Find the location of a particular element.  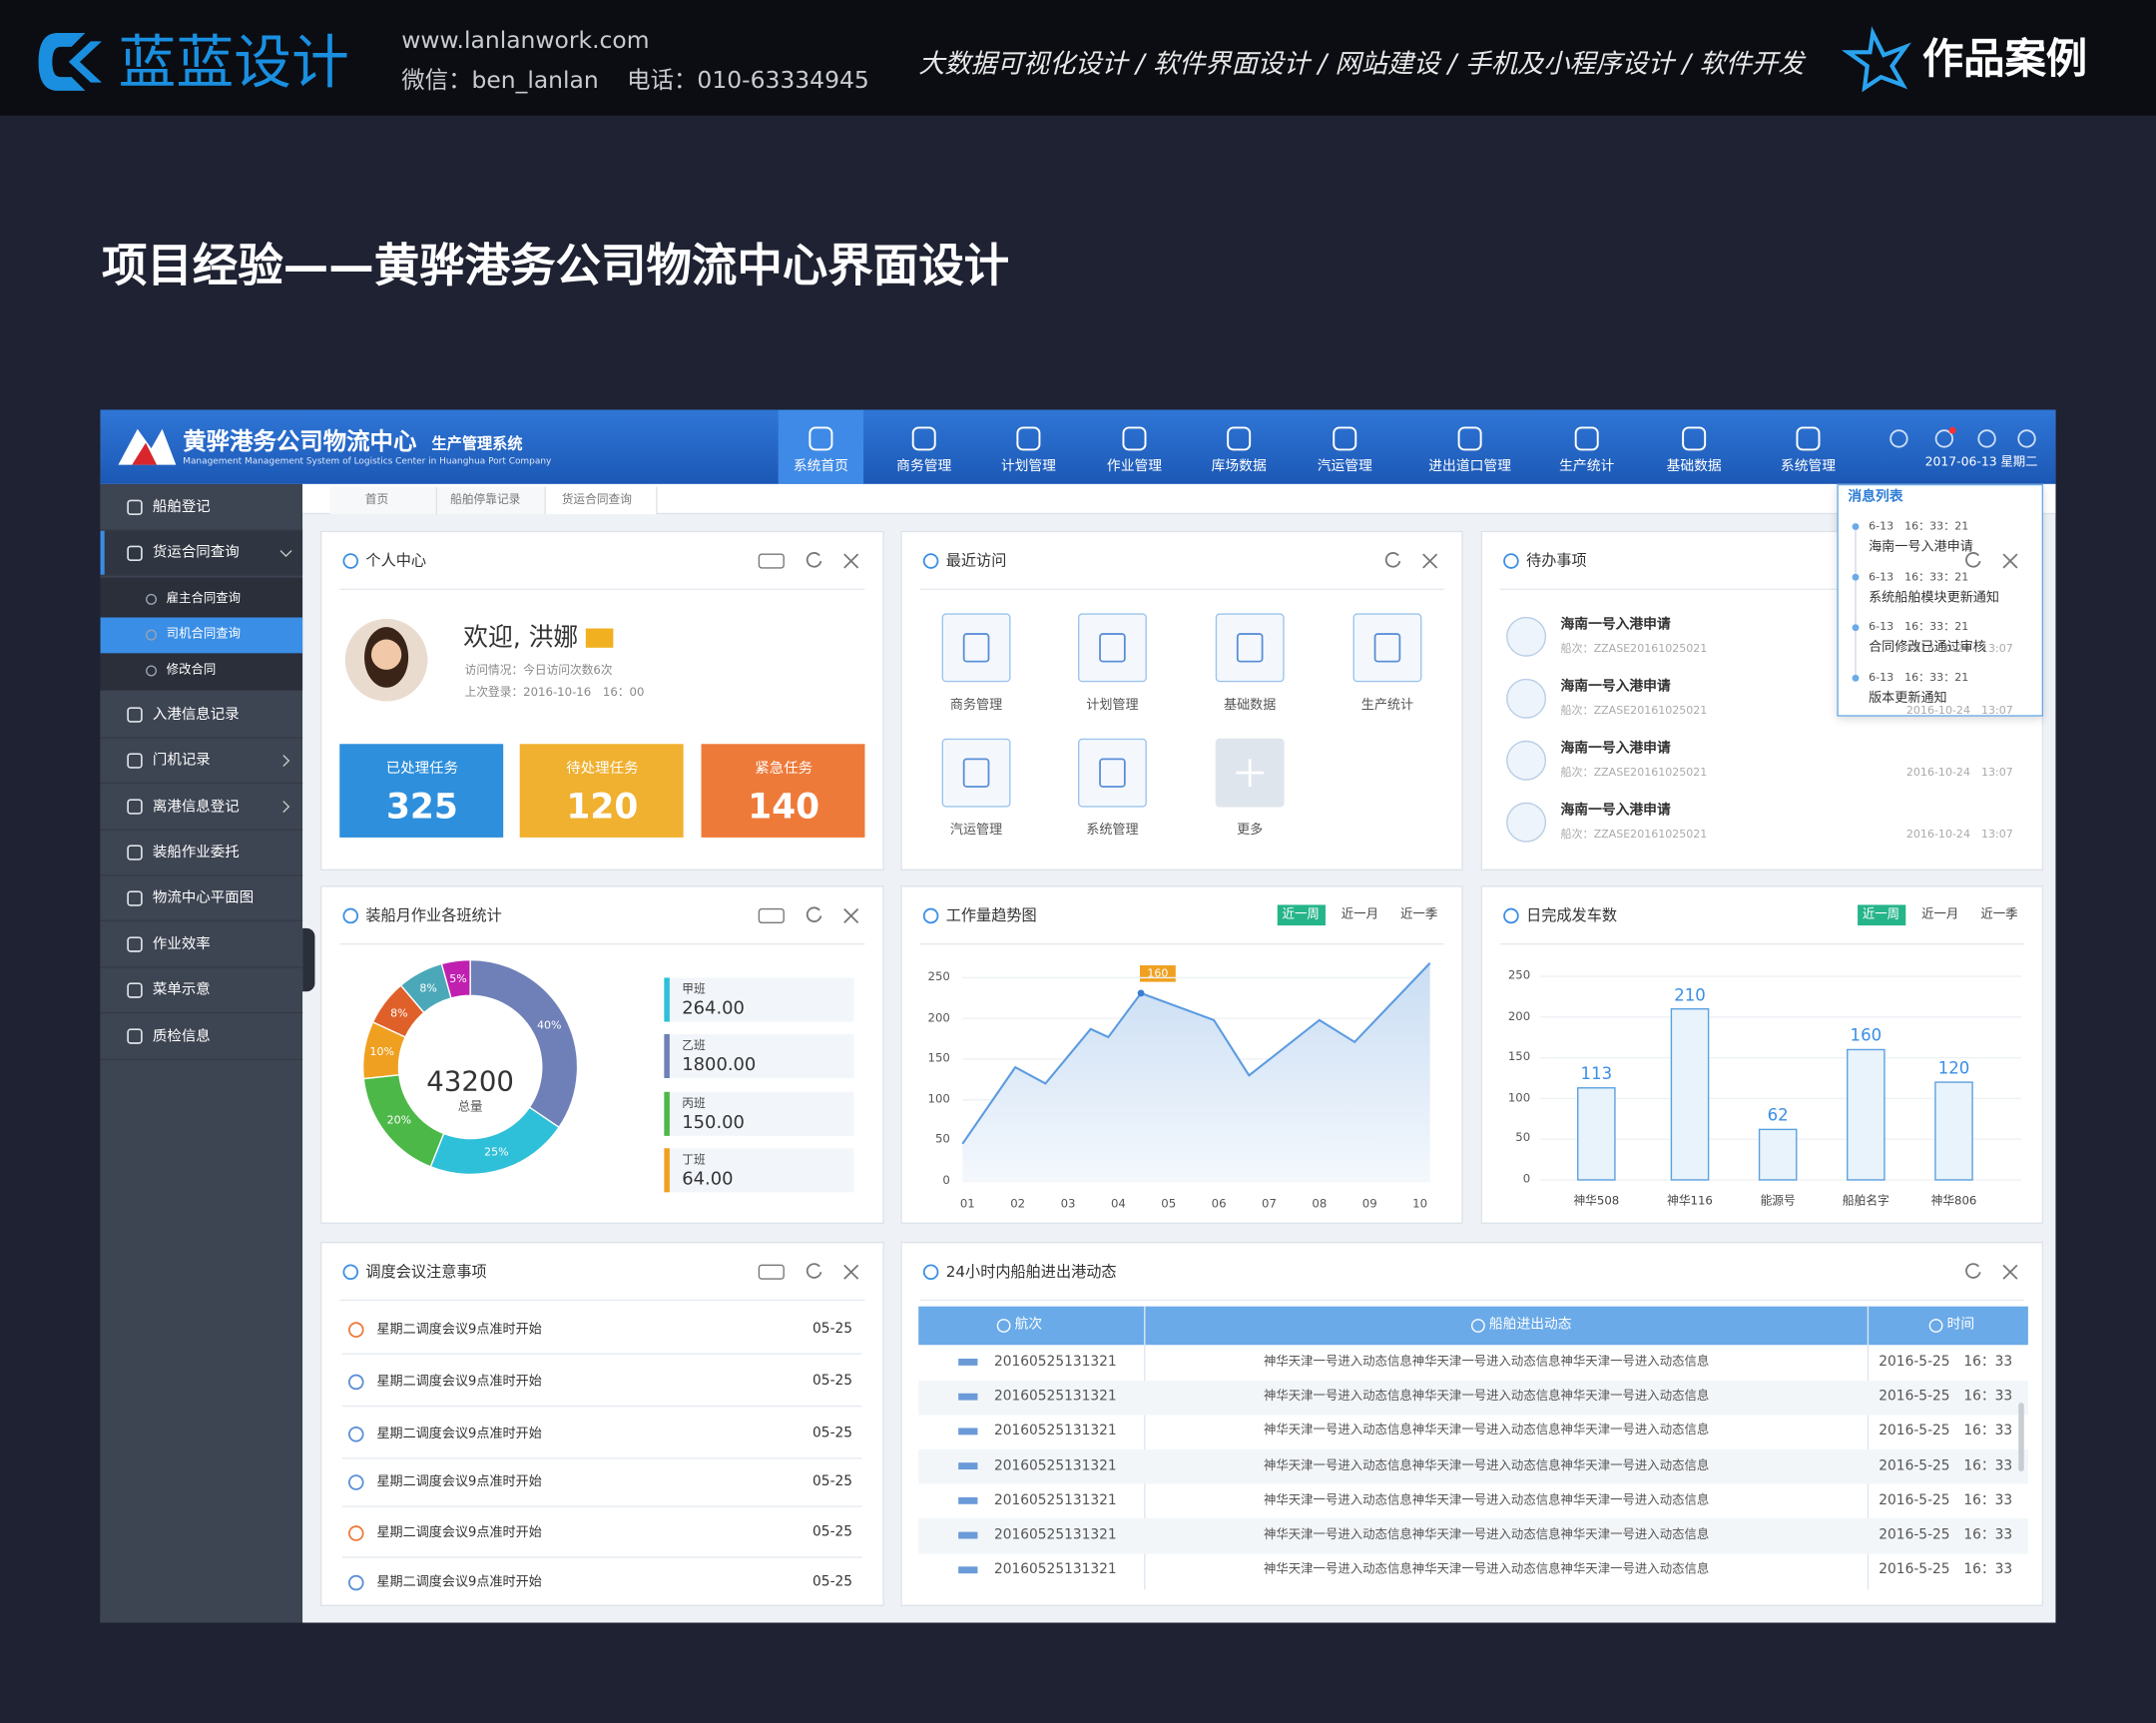

sidebar-divider is located at coordinates (201, 1013).